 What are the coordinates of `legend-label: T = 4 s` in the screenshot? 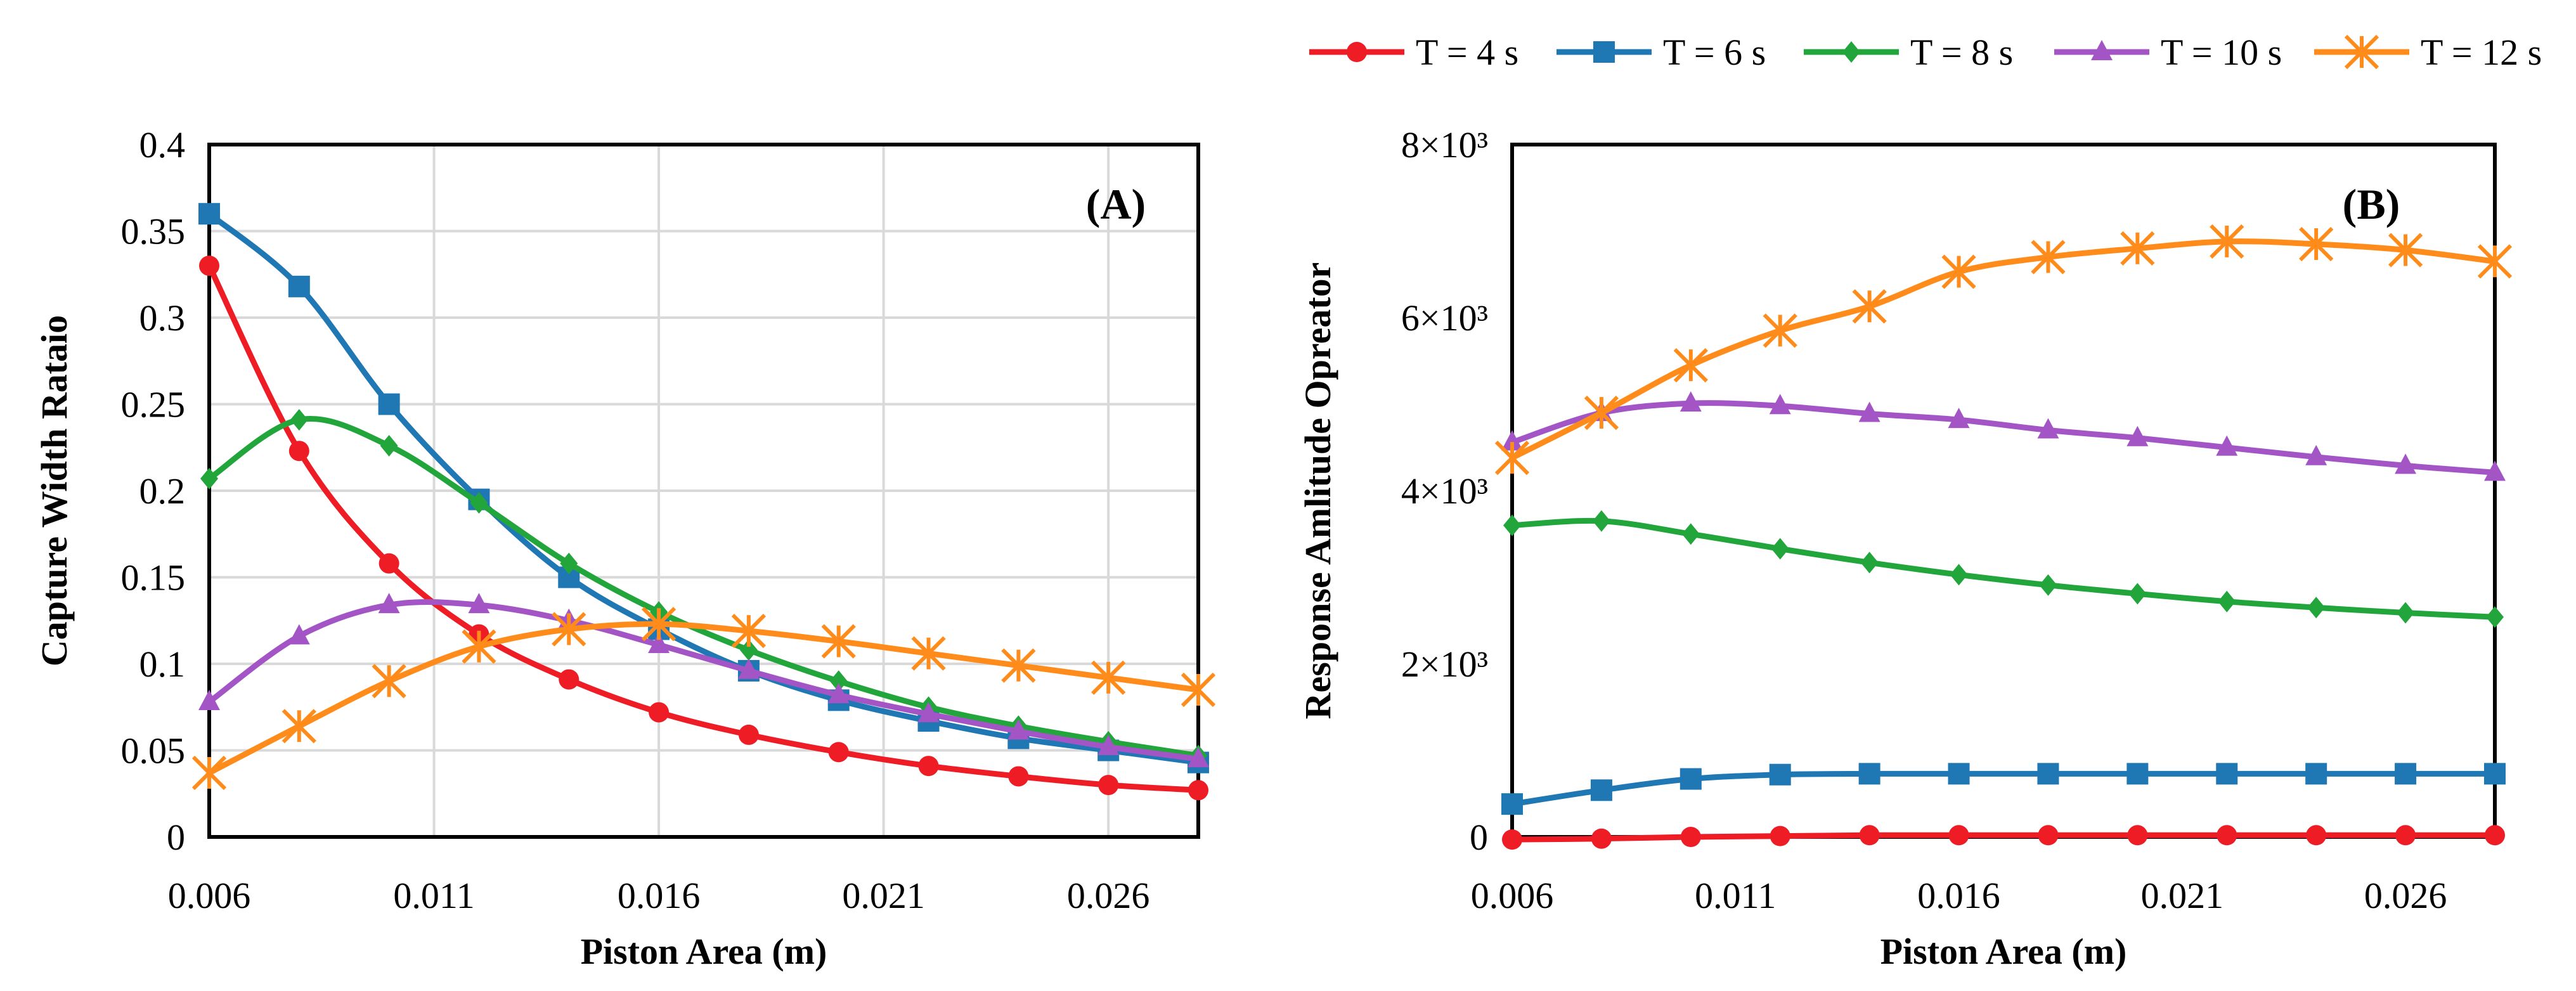 It's located at (1467, 52).